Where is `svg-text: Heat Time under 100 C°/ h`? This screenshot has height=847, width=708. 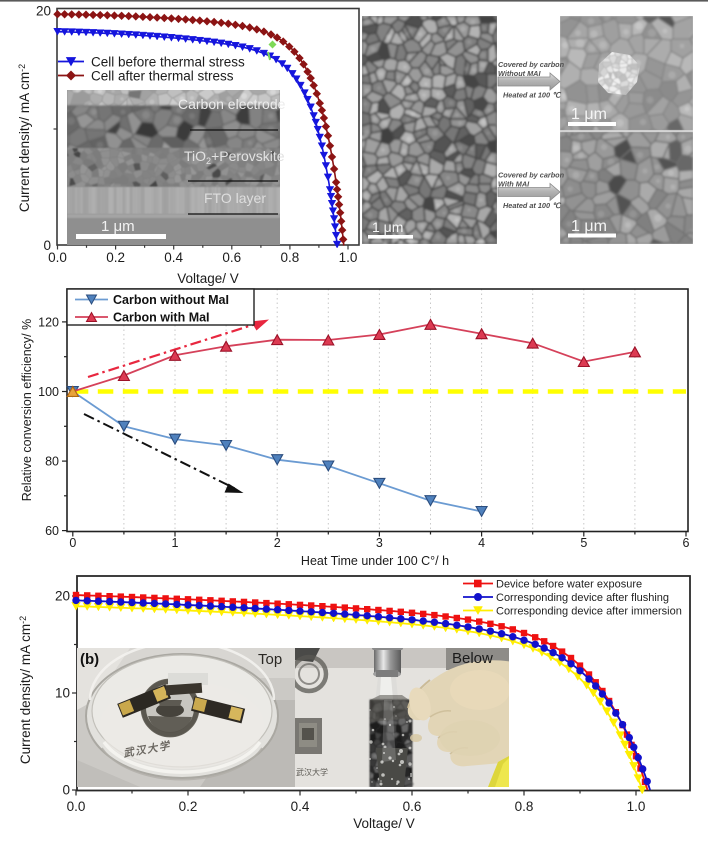
svg-text: Heat Time under 100 C°/ h is located at coordinates (375, 561).